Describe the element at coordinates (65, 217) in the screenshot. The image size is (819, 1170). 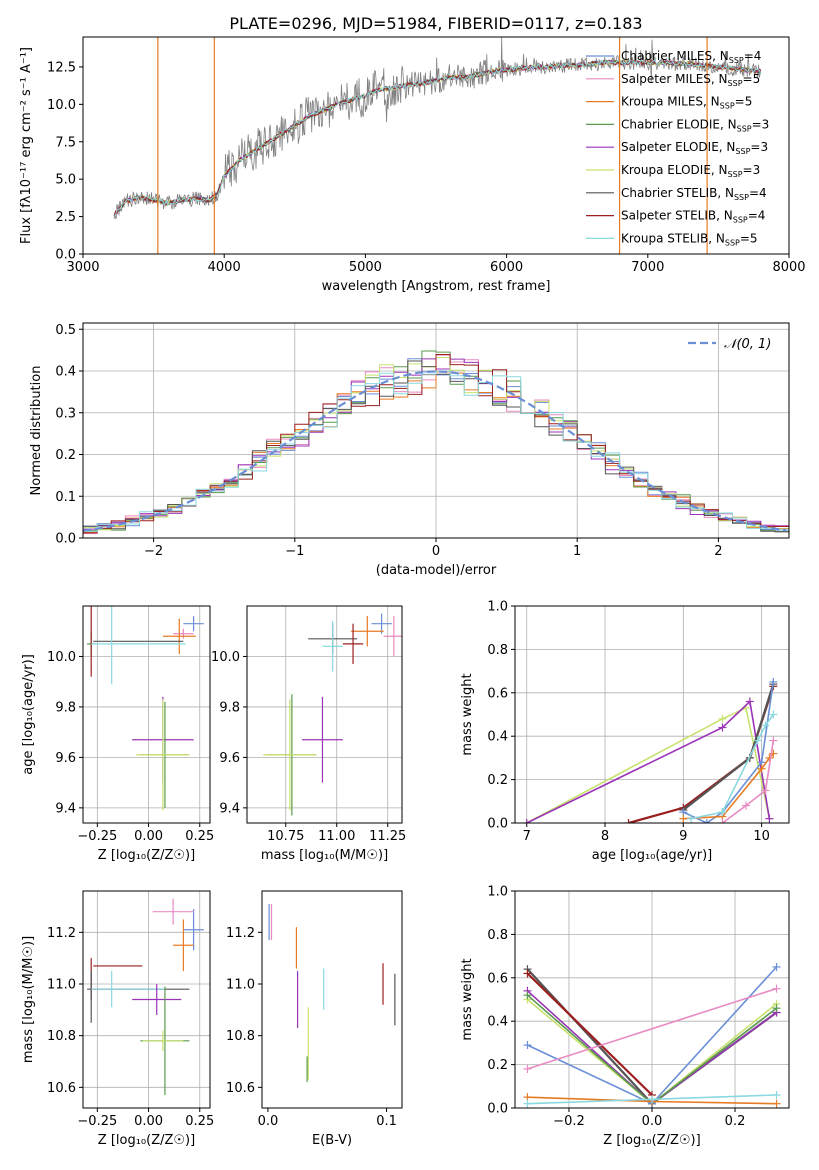
I see `y-tick-label: 2.5` at that location.